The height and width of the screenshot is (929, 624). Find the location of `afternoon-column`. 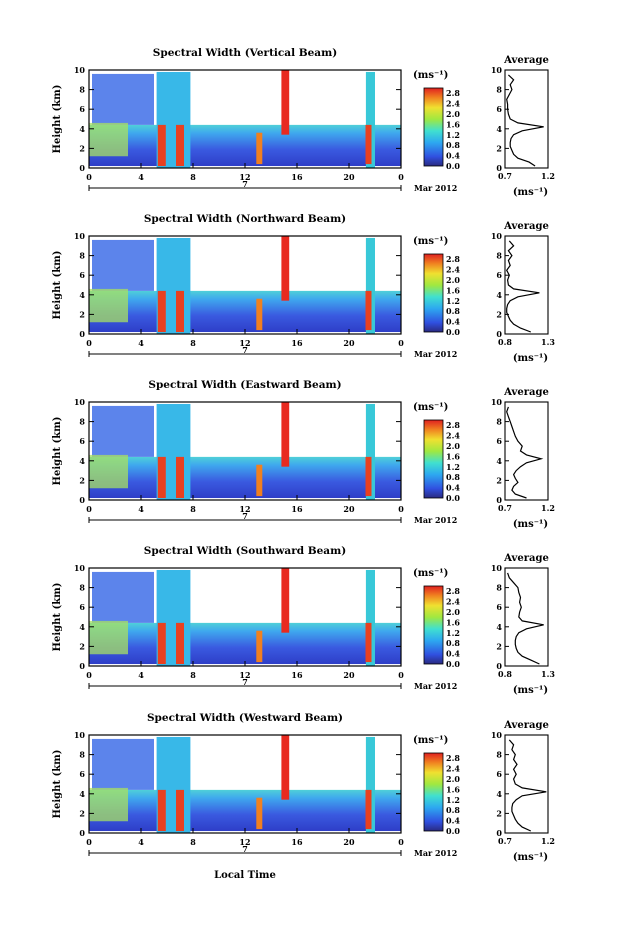

afternoon-column is located at coordinates (285, 767).